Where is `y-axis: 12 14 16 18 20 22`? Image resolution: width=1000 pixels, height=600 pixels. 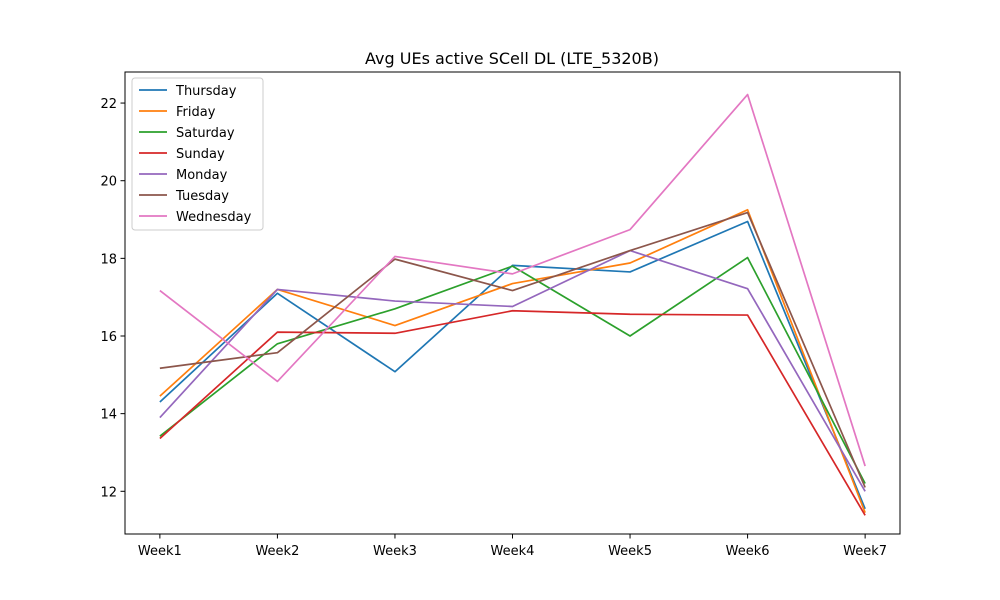 y-axis: 12 14 16 18 20 22 is located at coordinates (112, 298).